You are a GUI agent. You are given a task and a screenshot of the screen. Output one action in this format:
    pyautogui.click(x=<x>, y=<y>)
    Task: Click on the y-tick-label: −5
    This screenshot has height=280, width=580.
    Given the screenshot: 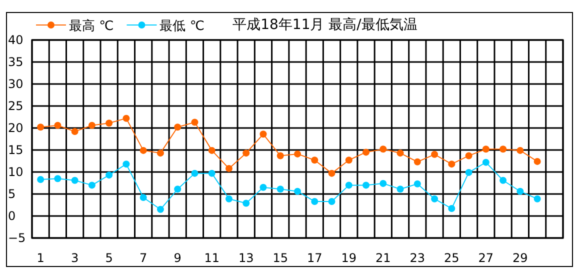 What is the action you would take?
    pyautogui.click(x=17, y=238)
    